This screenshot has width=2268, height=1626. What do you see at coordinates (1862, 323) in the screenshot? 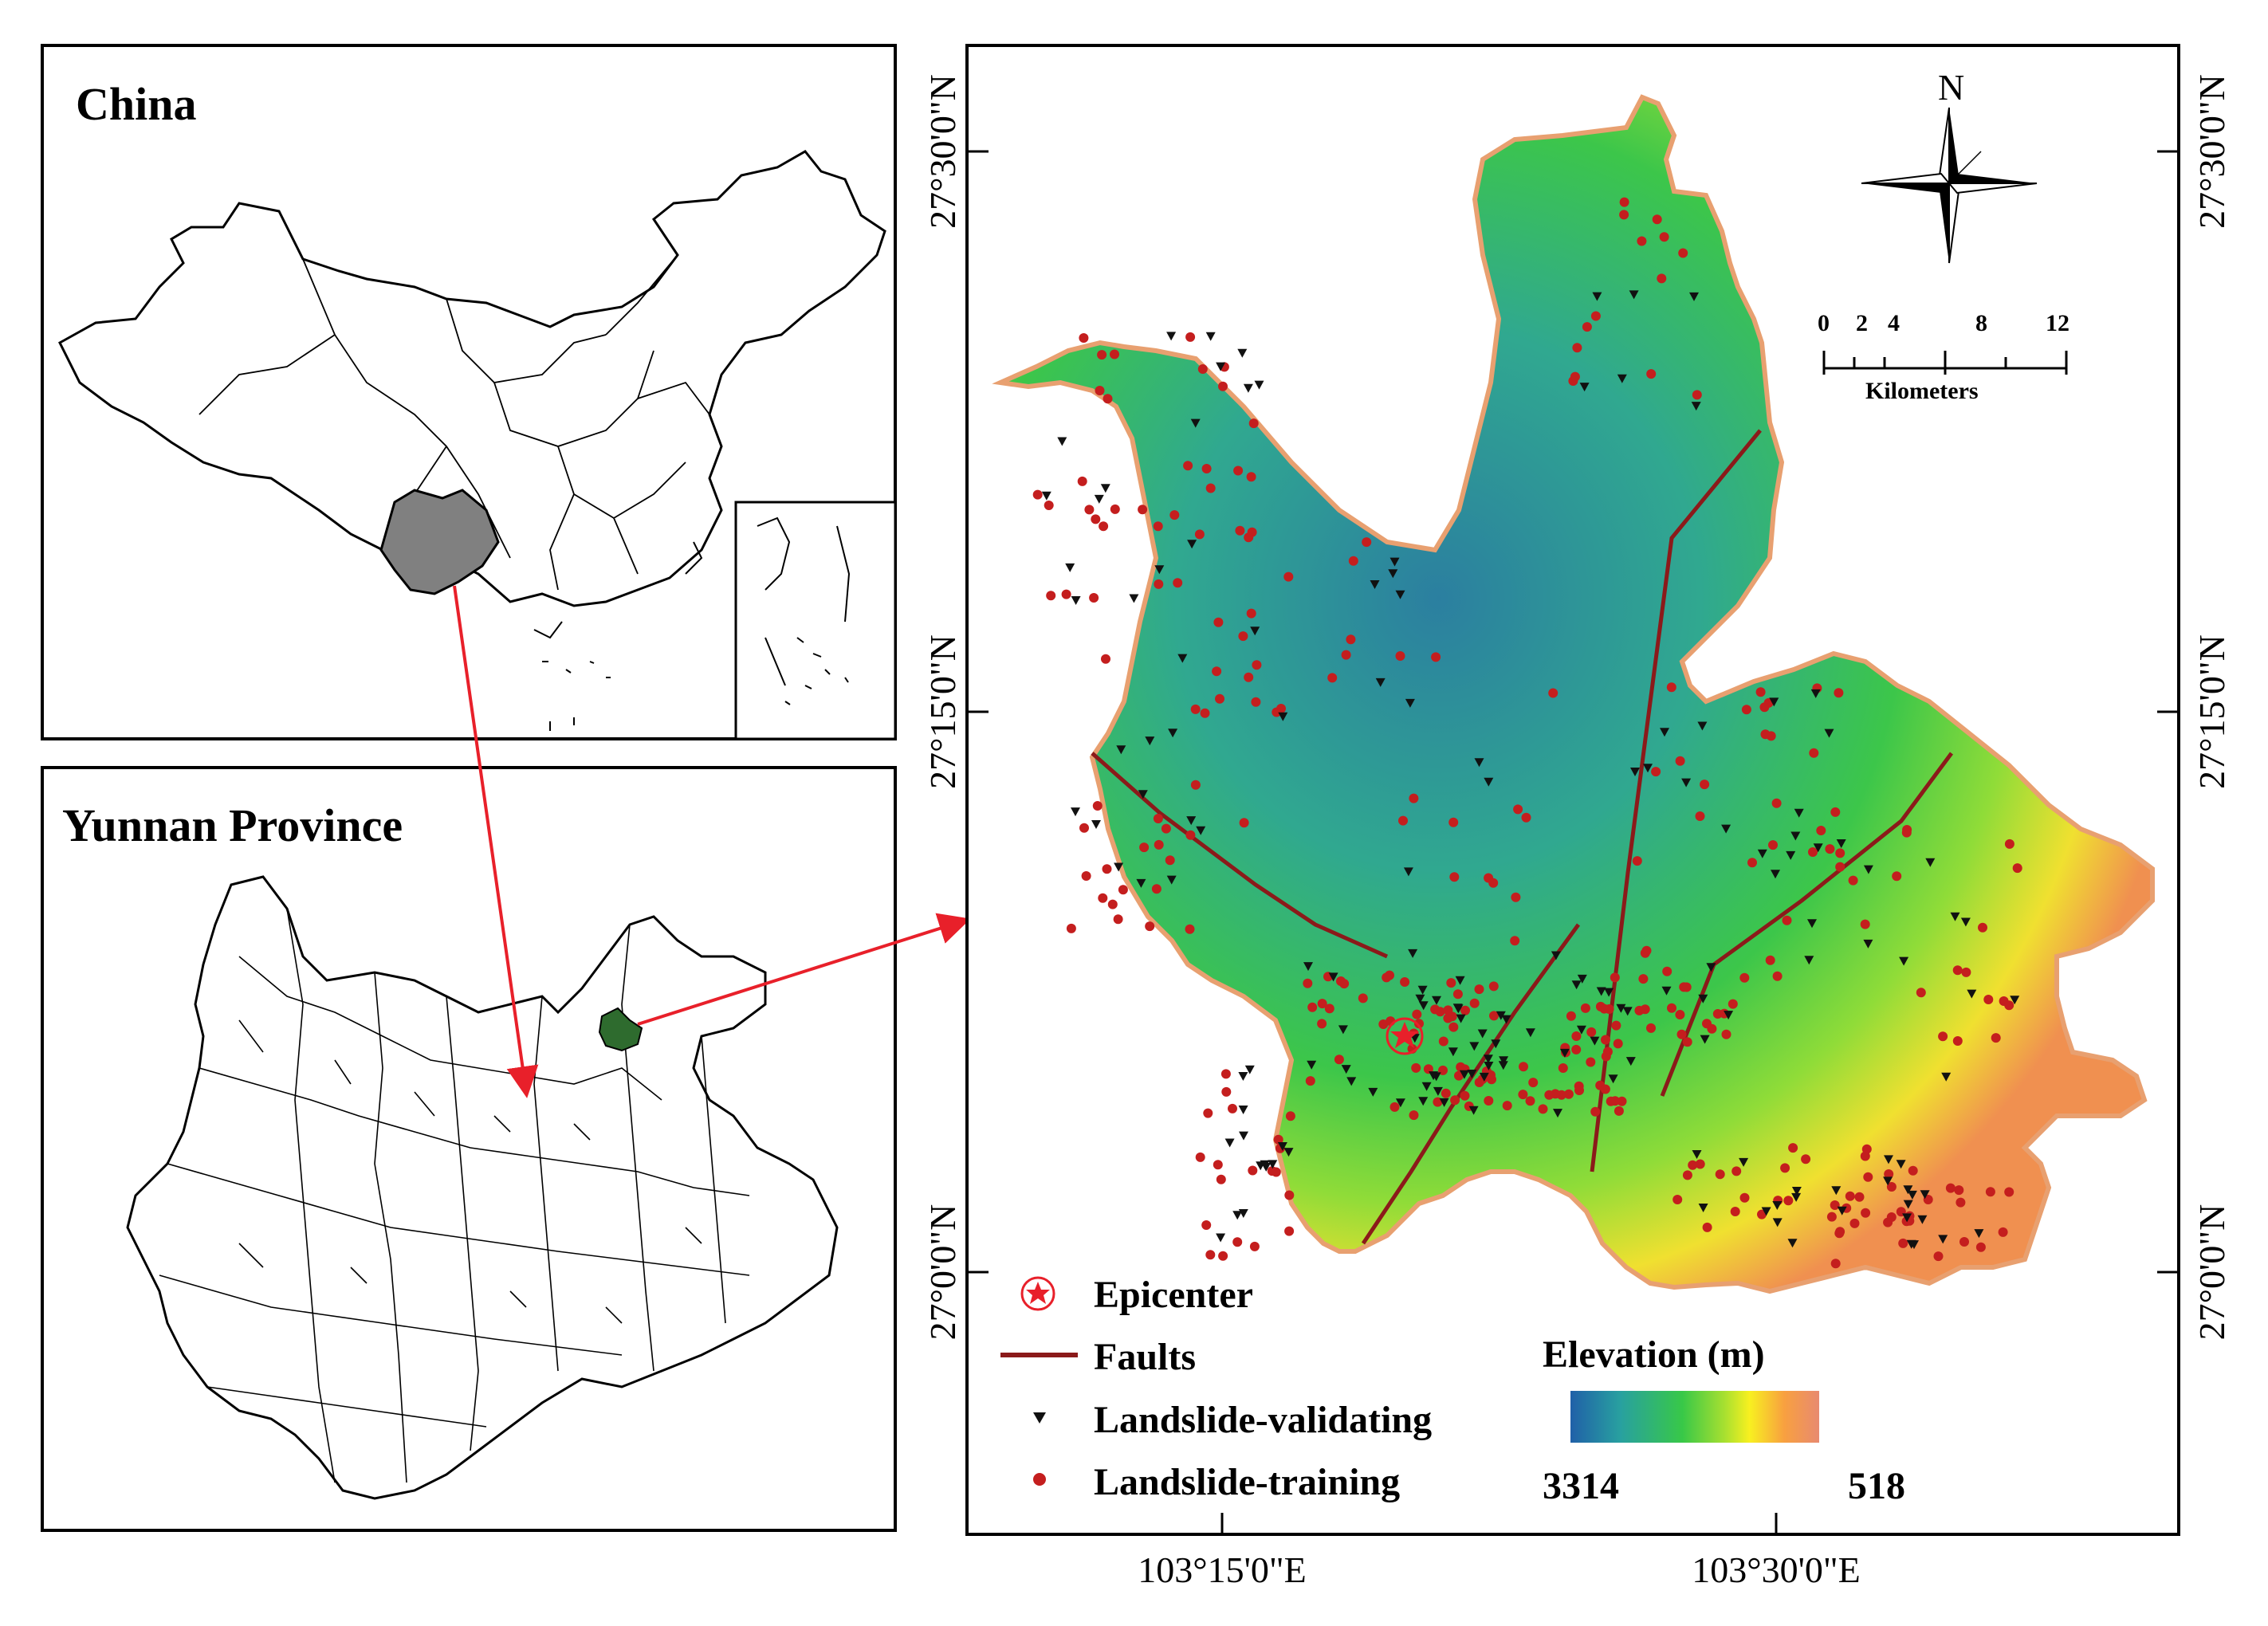
I see `scale-tick-2: 2` at bounding box center [1862, 323].